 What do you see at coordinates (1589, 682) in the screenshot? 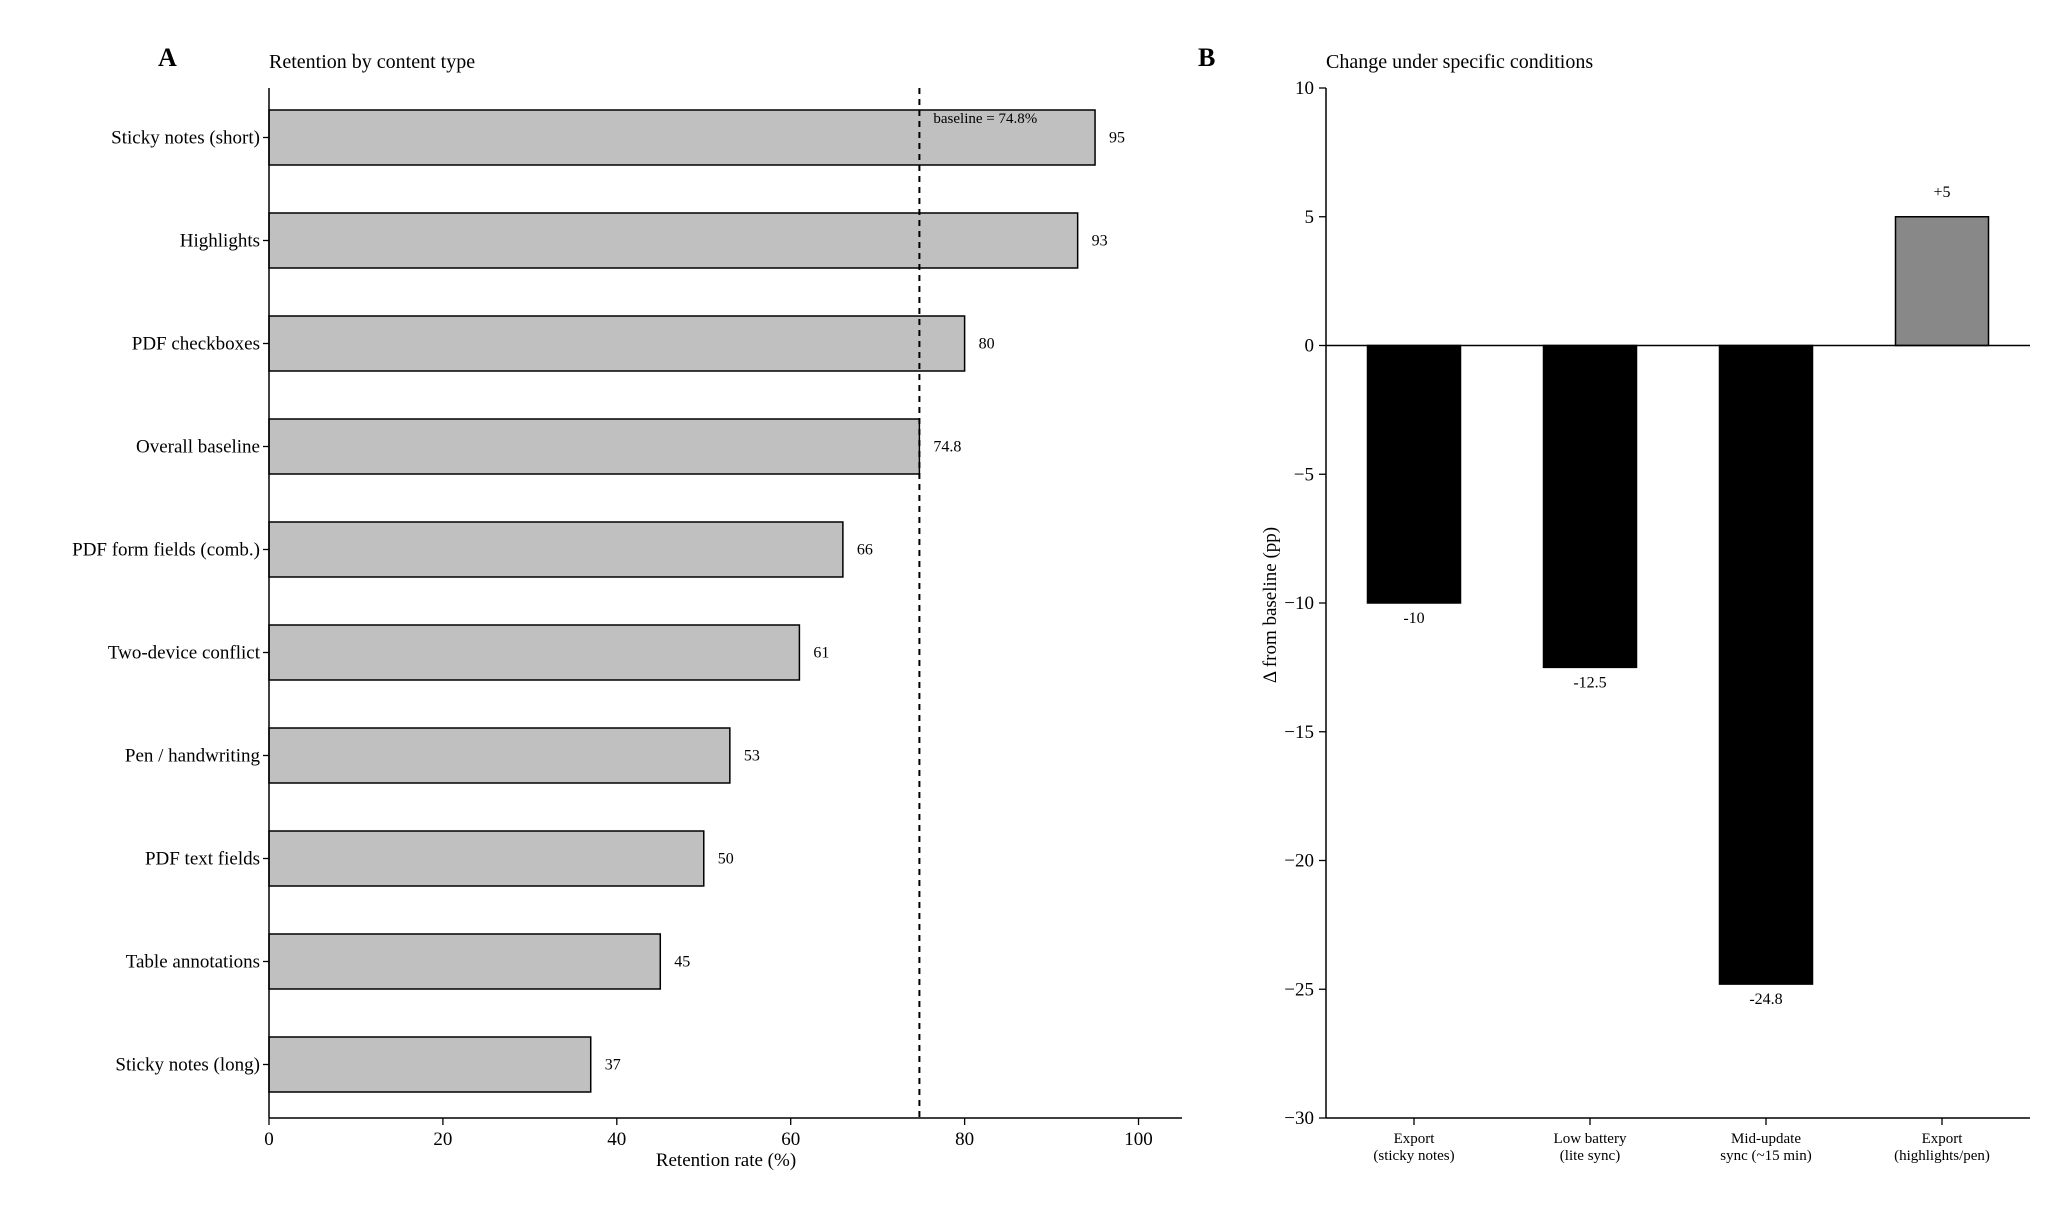
I see `condition-value-label-2: -12.5` at bounding box center [1589, 682].